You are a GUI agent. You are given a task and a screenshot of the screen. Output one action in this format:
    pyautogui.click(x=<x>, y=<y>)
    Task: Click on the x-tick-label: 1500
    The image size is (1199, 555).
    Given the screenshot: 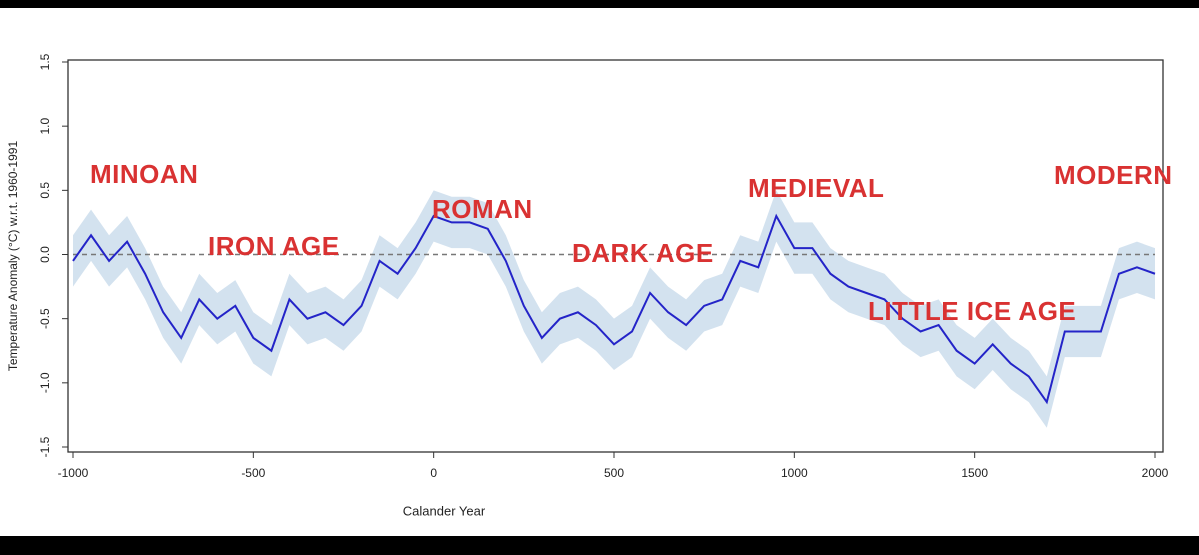 What is the action you would take?
    pyautogui.click(x=974, y=473)
    